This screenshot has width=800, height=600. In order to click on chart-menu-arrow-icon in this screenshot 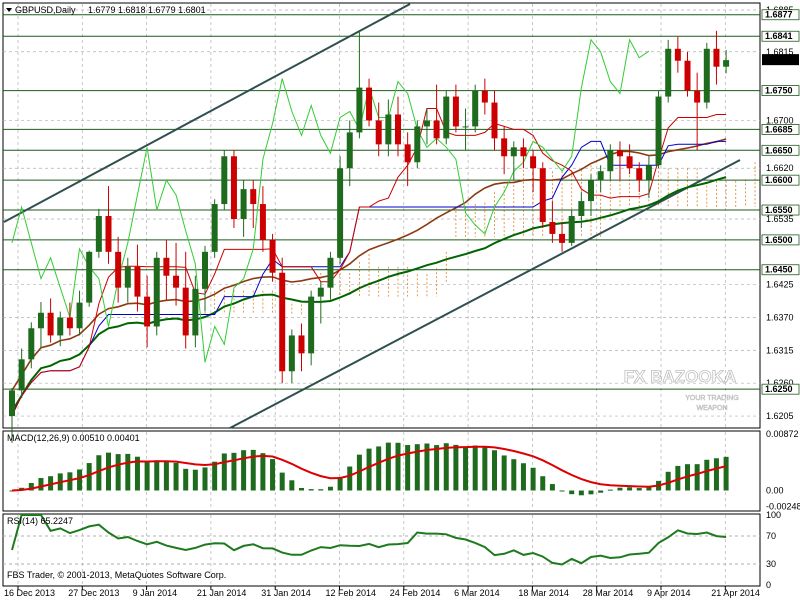, I will do `click(9, 10)`.